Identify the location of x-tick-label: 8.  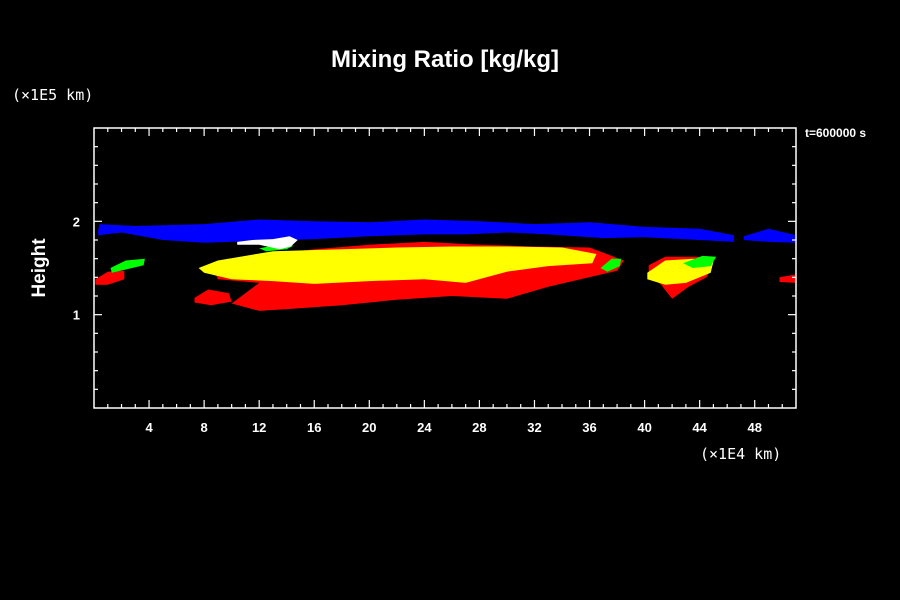
(204, 427).